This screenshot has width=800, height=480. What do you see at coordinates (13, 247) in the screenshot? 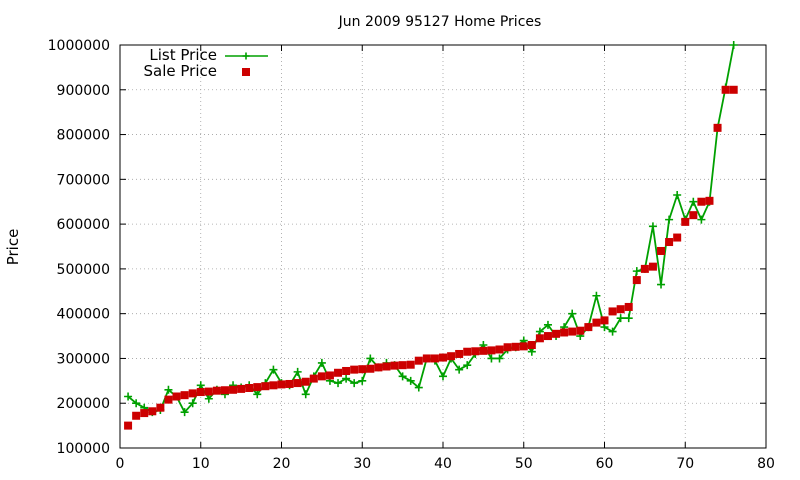
I see `y-axis-label: Price` at bounding box center [13, 247].